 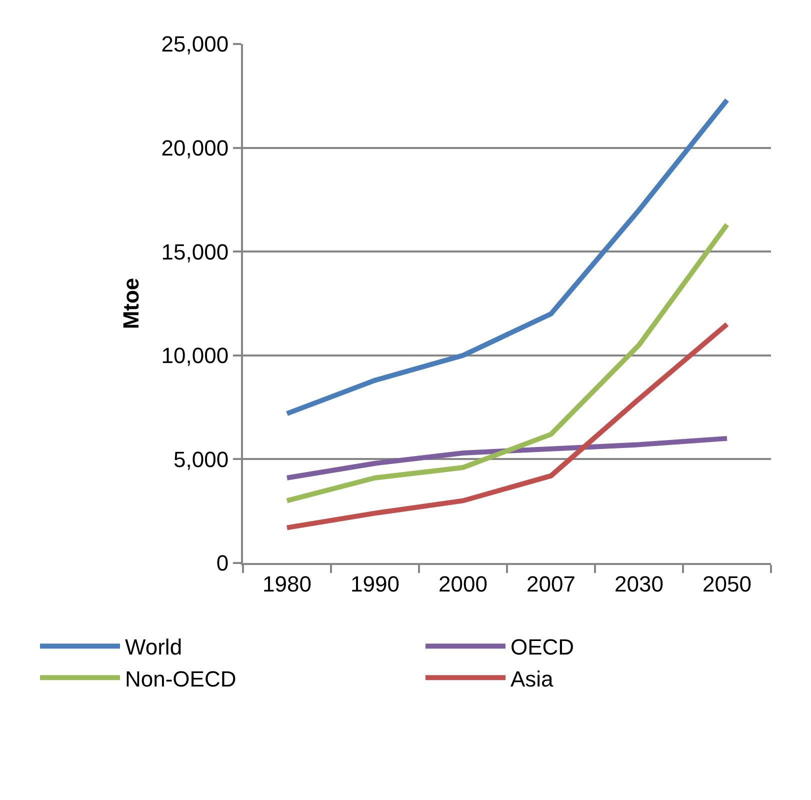 What do you see at coordinates (222, 563) in the screenshot?
I see `y-tick-label: 0` at bounding box center [222, 563].